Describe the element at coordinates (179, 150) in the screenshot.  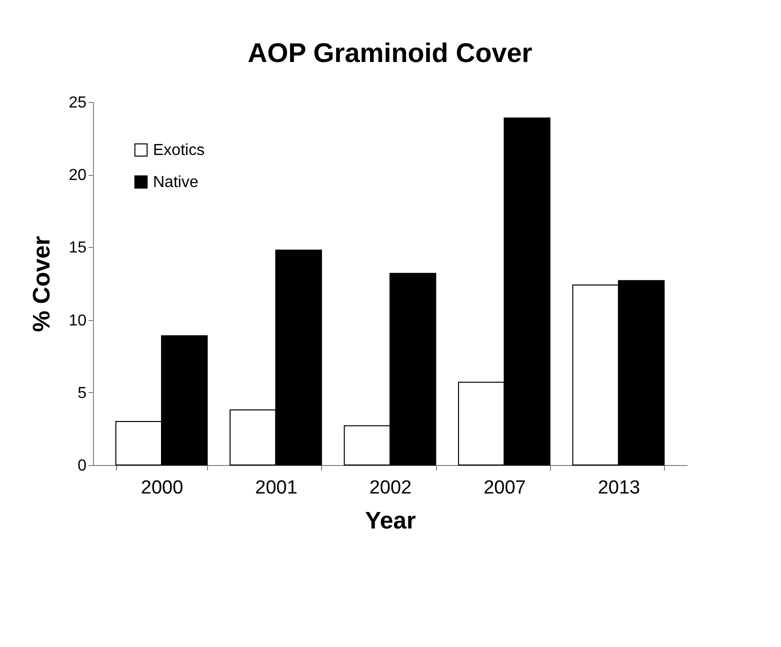
I see `legend-label: Exotics` at that location.